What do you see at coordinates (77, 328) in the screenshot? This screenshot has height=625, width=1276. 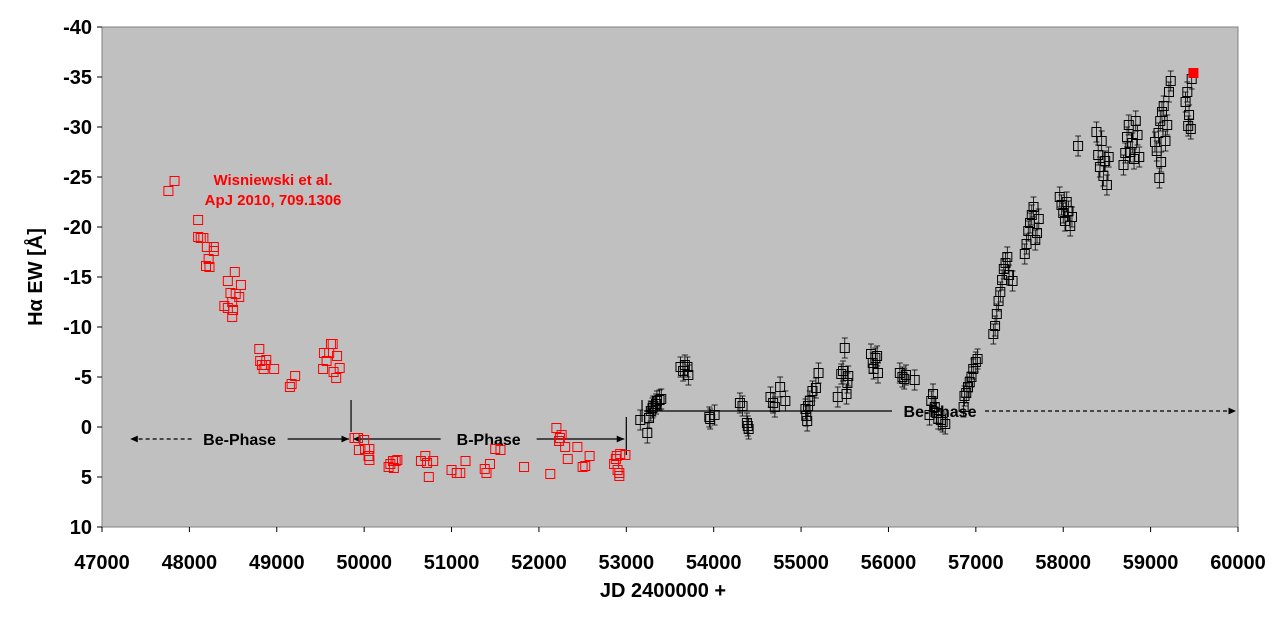 I see `y-tick-label: -10` at bounding box center [77, 328].